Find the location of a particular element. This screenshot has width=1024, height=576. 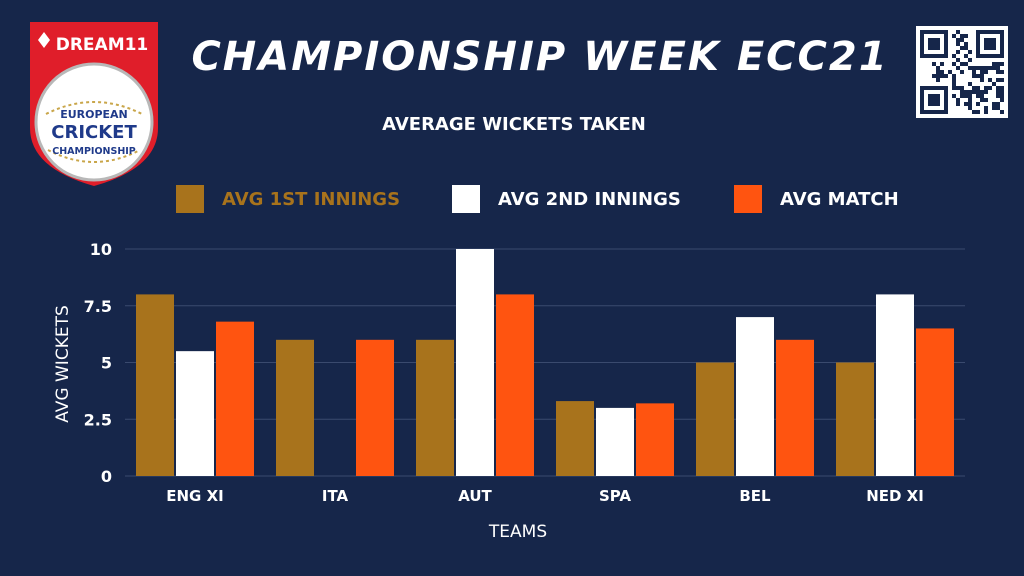

logo-line-2: CRICKET is located at coordinates (94, 132).